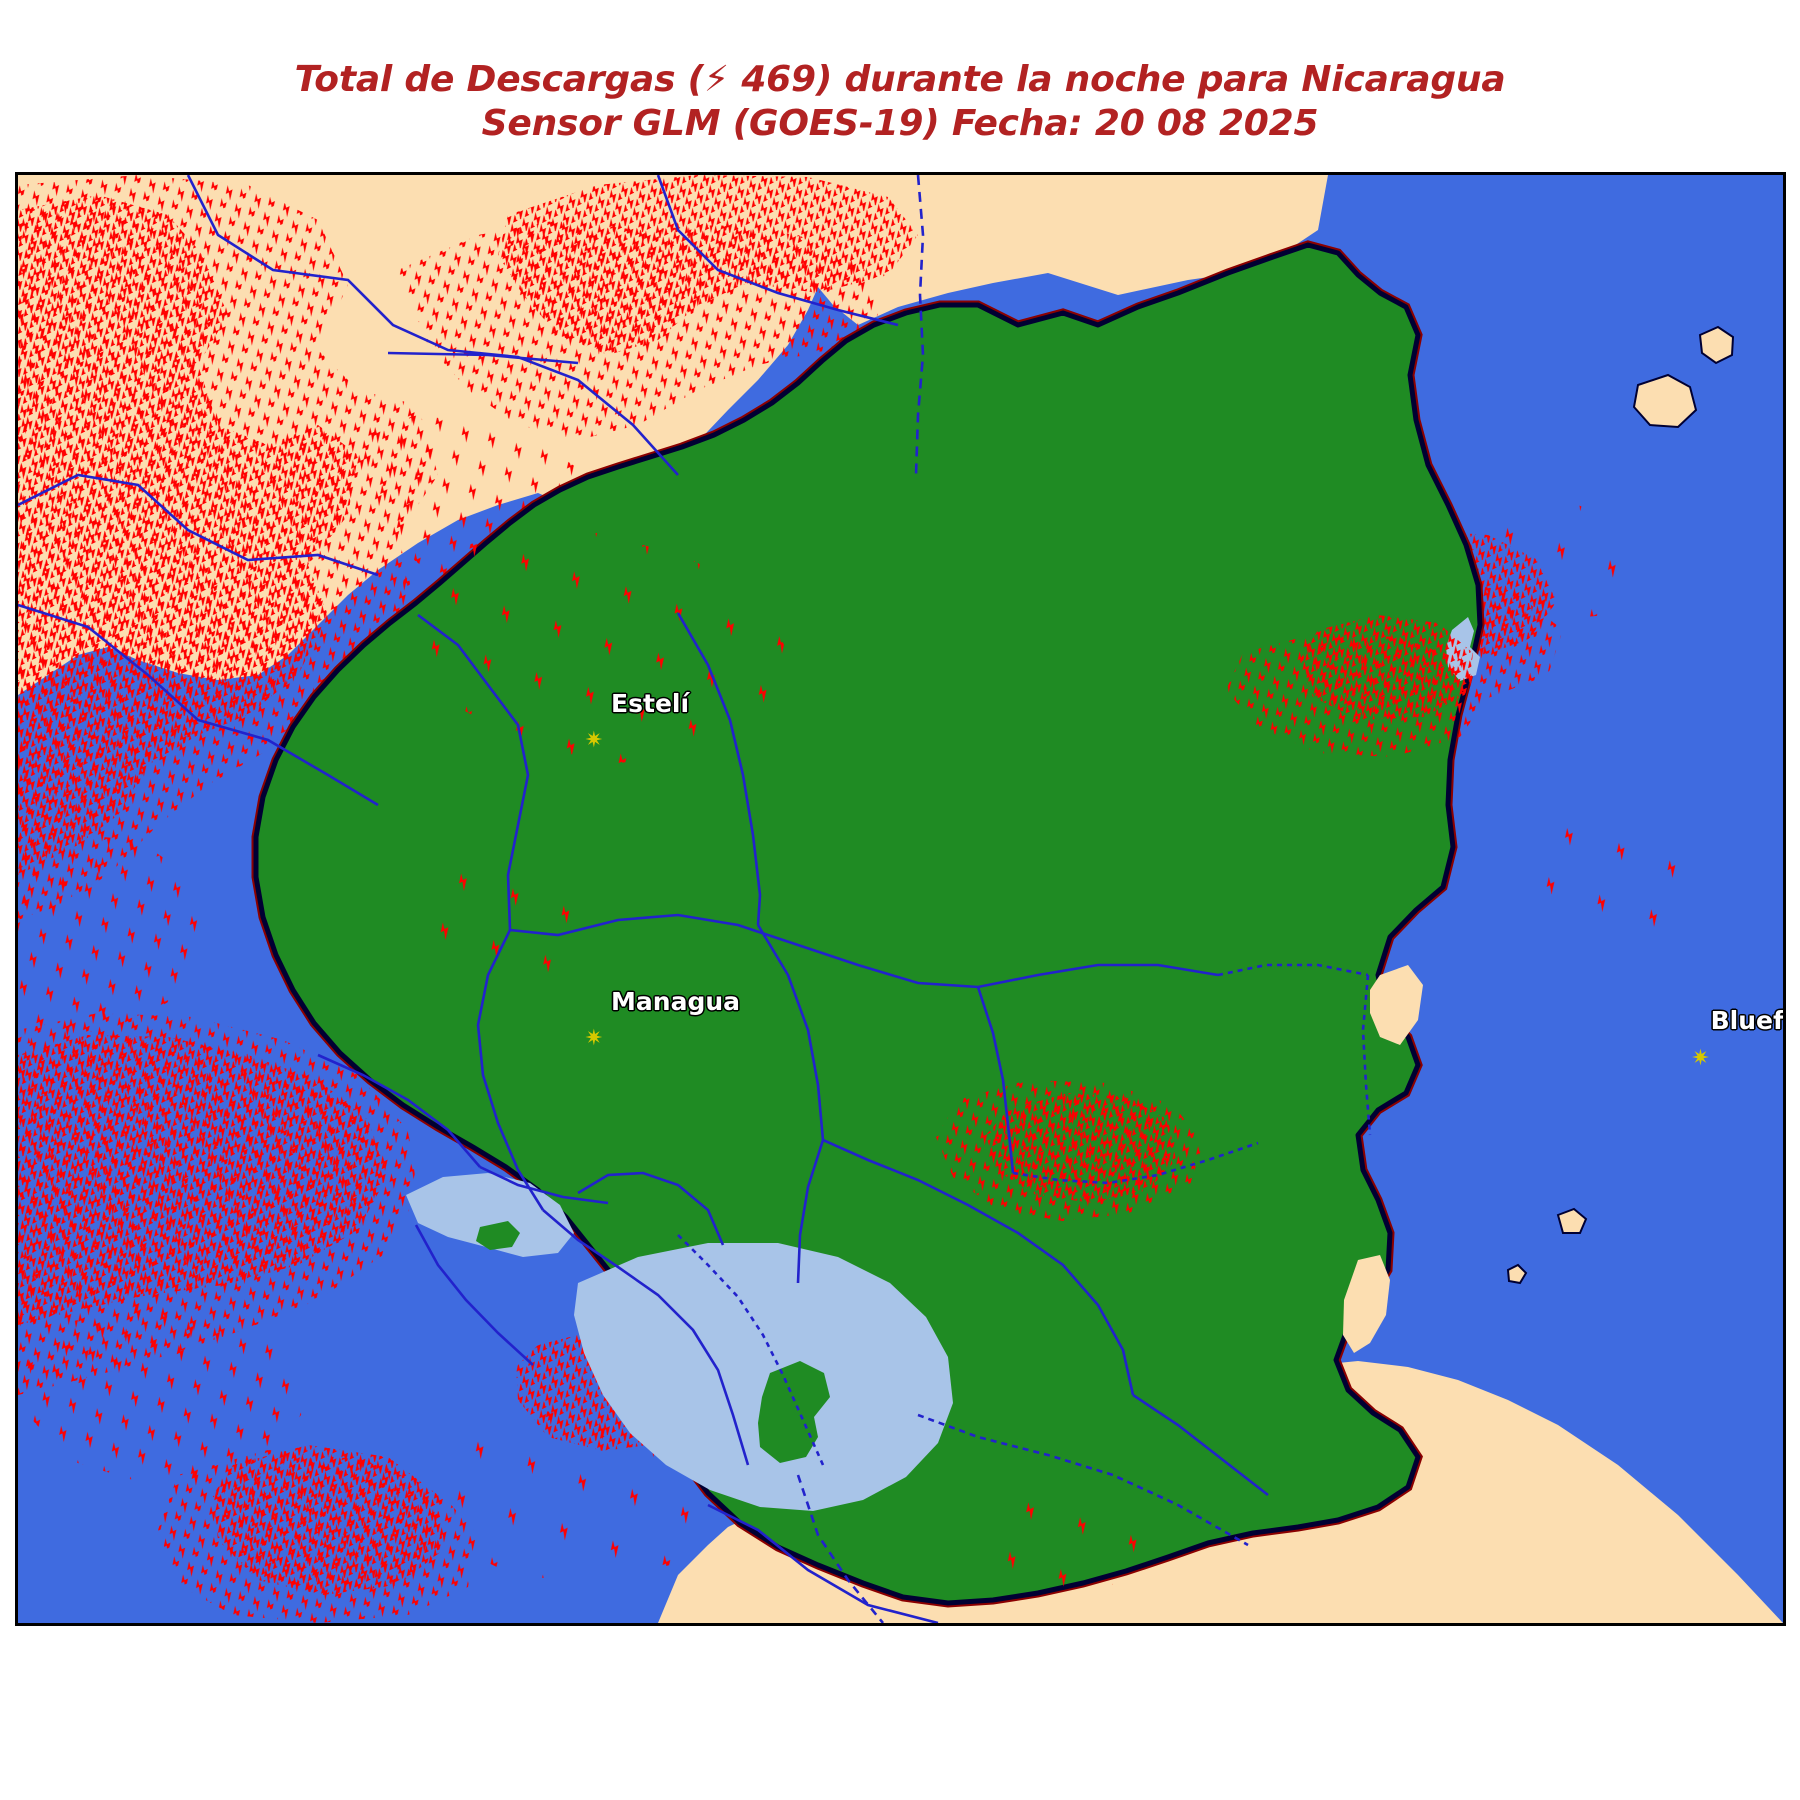 This screenshot has width=1800, height=1800. Describe the element at coordinates (638, 330) in the screenshot. I see `strike-cluster-frontera-norte-b` at that location.